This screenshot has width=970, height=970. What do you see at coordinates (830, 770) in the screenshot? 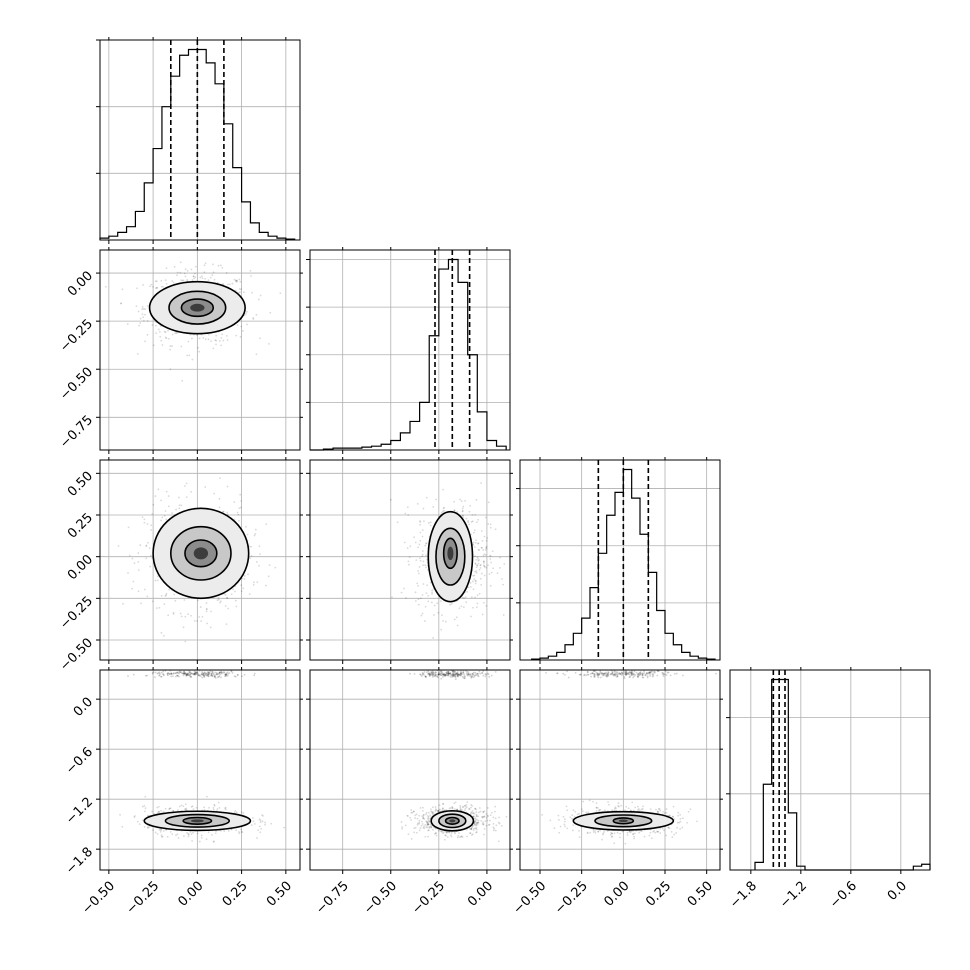
I see `panel-frame` at bounding box center [830, 770].